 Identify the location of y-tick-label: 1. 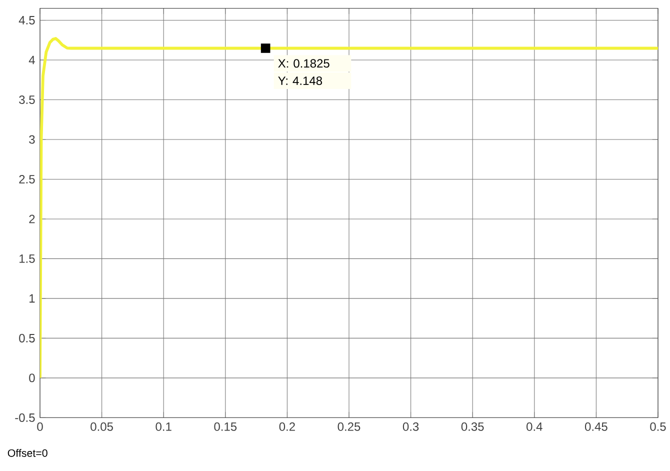
(32, 298).